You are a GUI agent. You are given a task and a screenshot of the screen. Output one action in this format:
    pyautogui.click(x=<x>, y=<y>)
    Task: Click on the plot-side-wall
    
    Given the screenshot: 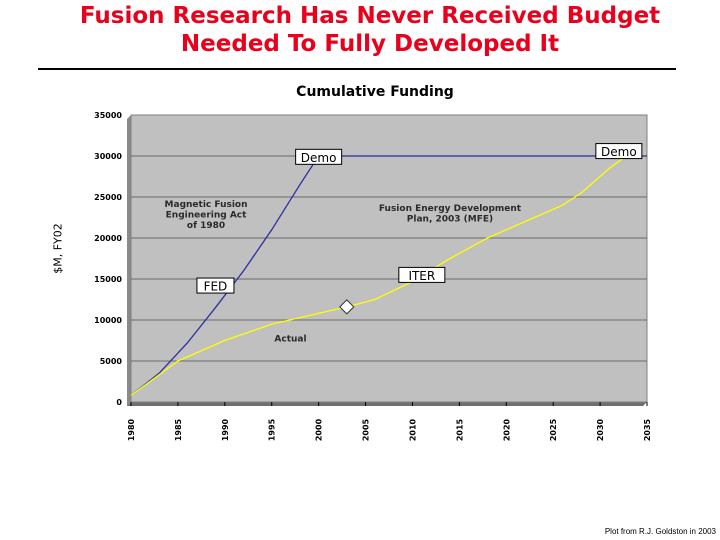 What is the action you would take?
    pyautogui.click(x=129, y=260)
    